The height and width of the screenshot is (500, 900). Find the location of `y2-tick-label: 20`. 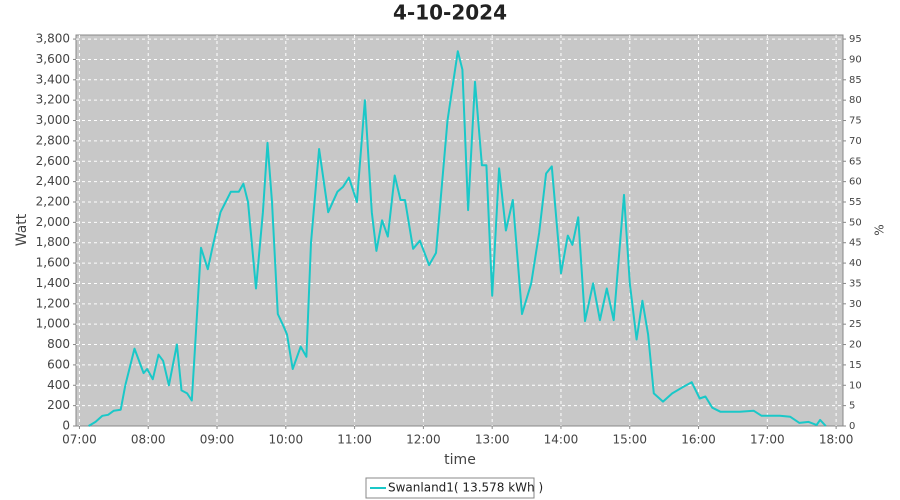

y2-tick-label: 20 is located at coordinates (855, 345).